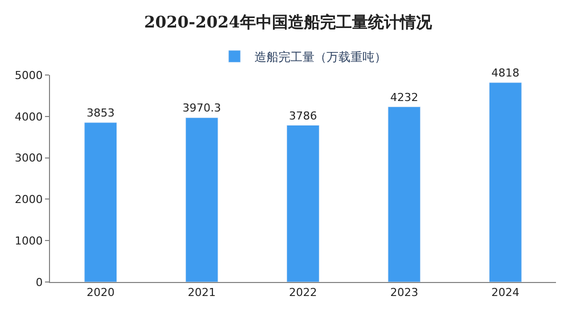 The width and height of the screenshot is (576, 327). Describe the element at coordinates (505, 73) in the screenshot. I see `data-label: 4818` at that location.